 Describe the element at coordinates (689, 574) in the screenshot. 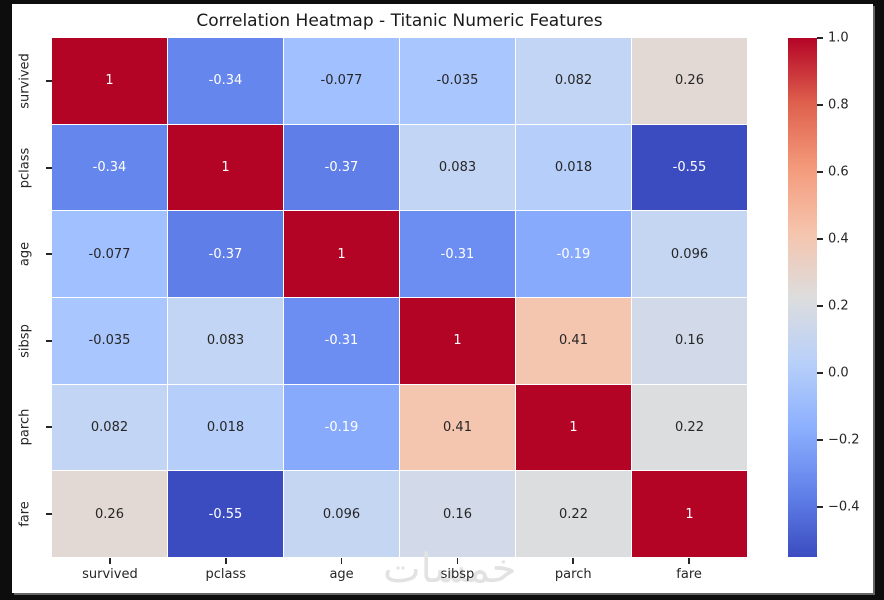

I see `x-tick-label-fare: fare` at that location.